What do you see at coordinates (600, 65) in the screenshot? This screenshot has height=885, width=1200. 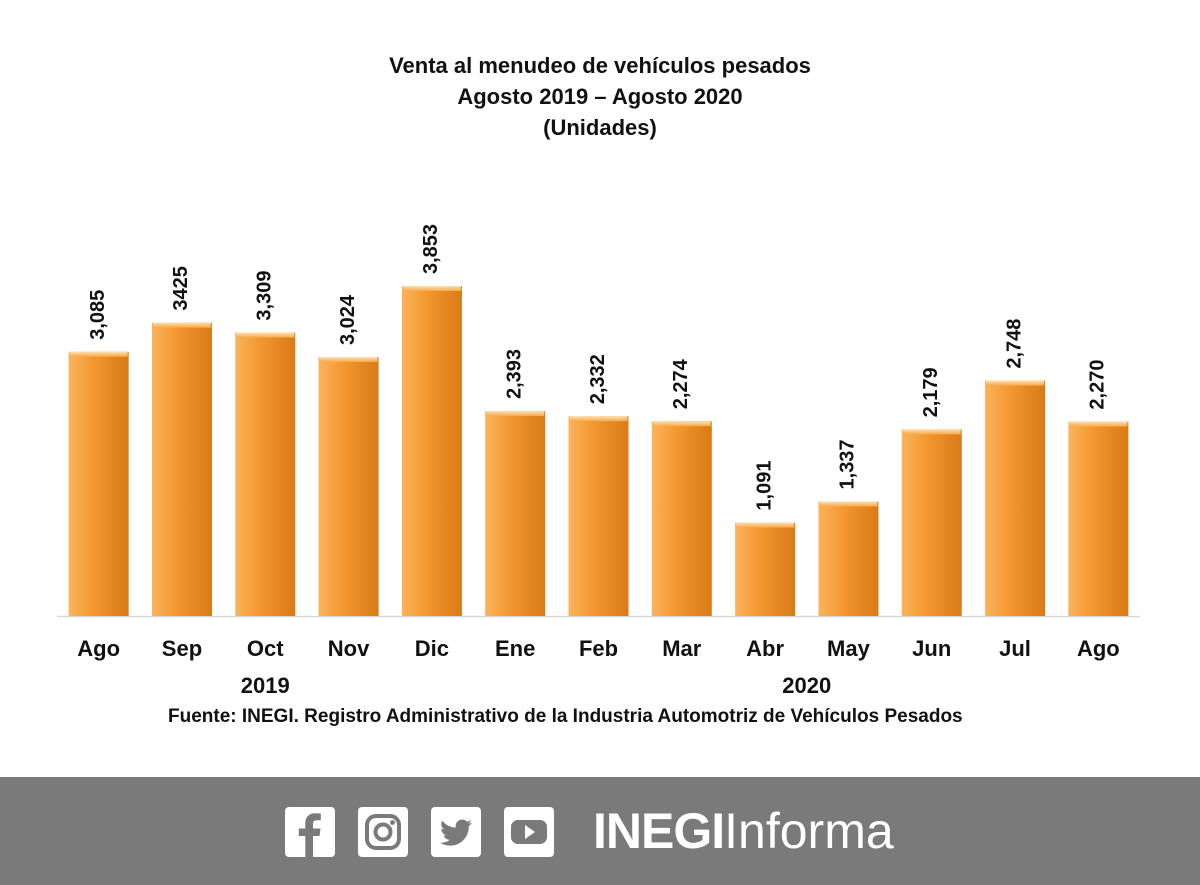 I see `chart-title: Venta al menudeo de vehículos pesados` at bounding box center [600, 65].